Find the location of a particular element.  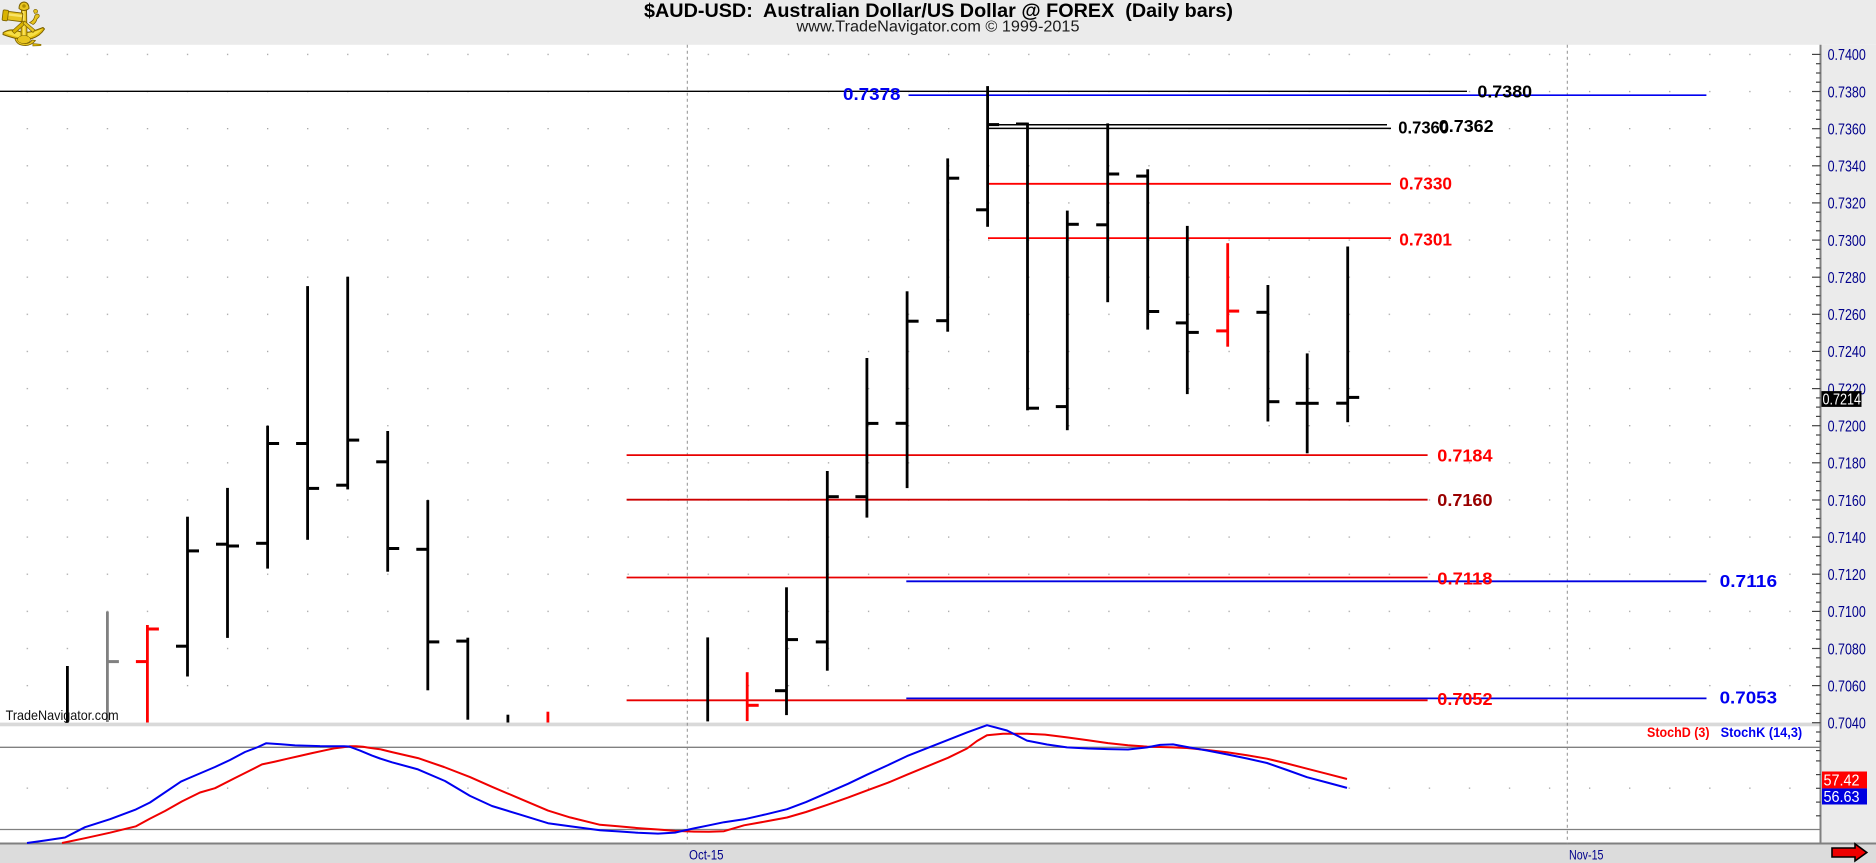

svg-text: 0.7340 is located at coordinates (1847, 167).